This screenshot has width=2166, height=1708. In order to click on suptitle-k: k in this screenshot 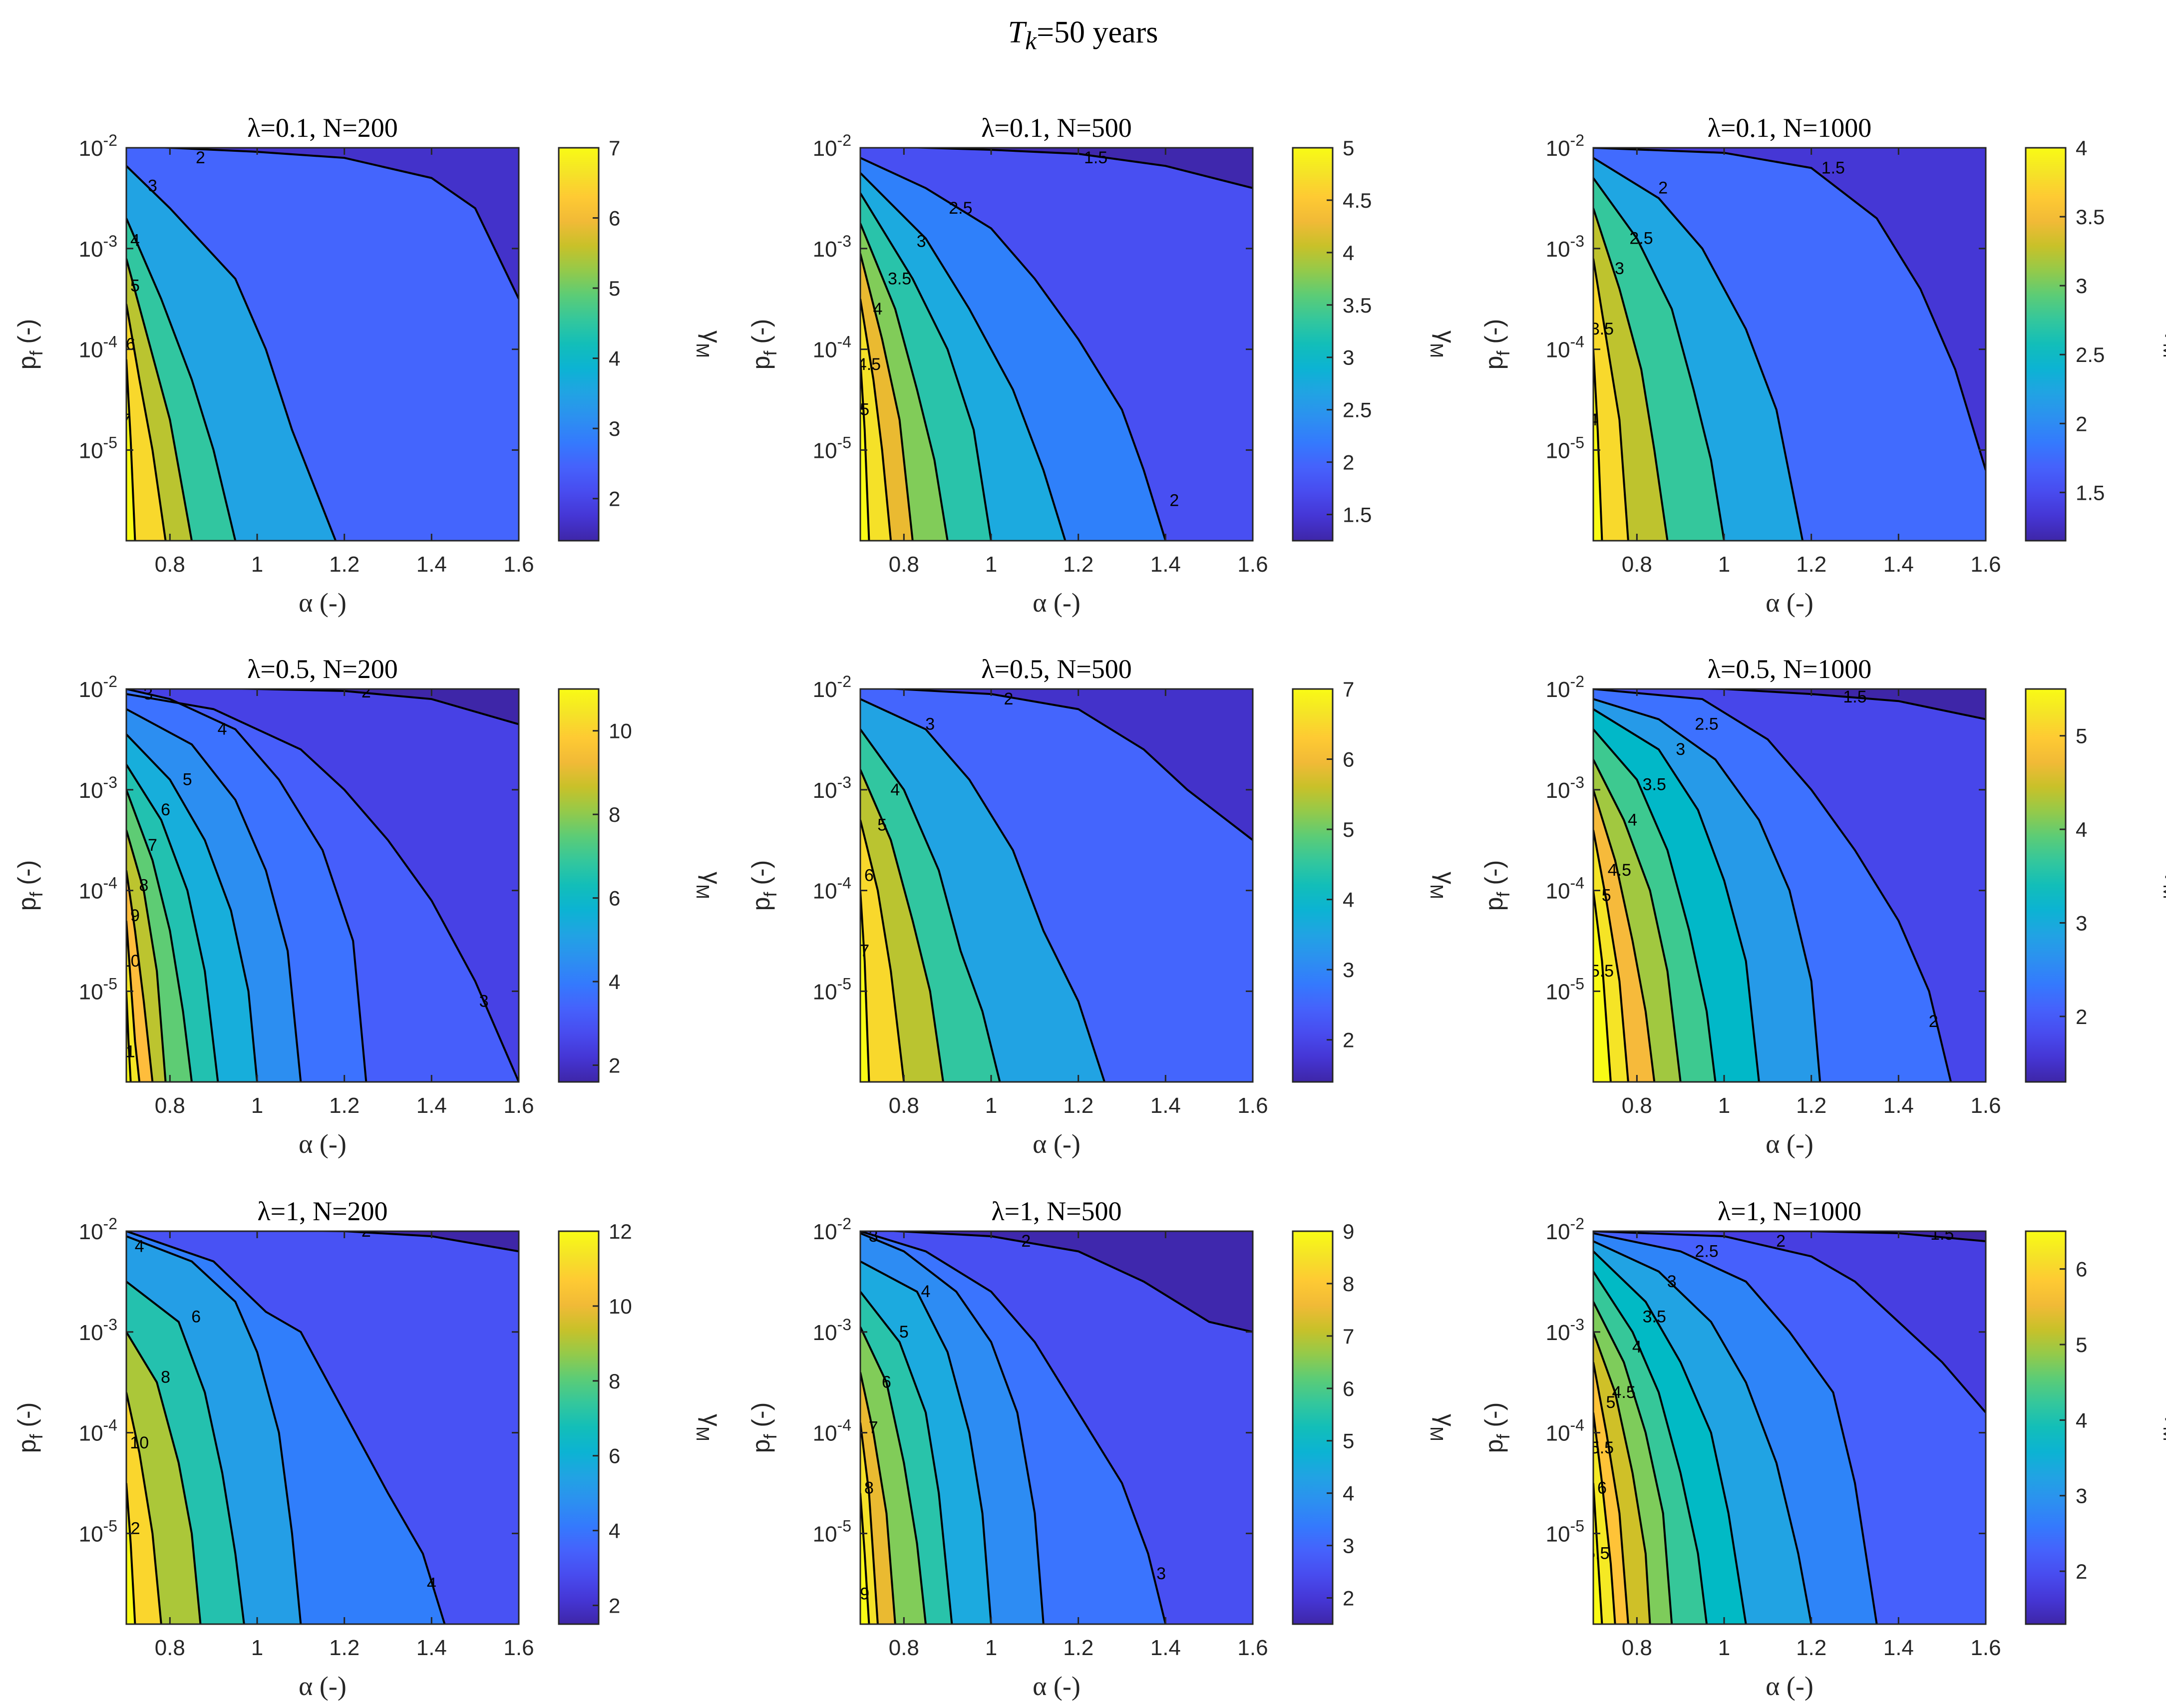, I will do `click(1031, 40)`.